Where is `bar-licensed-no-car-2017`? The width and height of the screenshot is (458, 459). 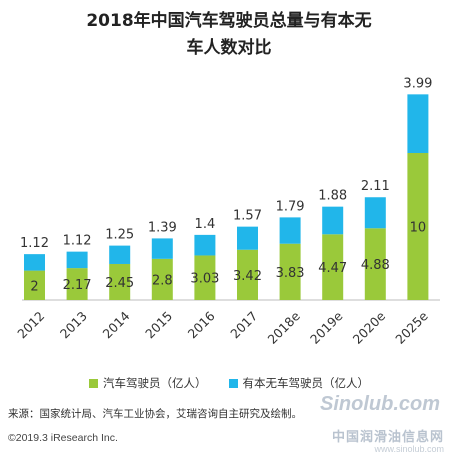 bar-licensed-no-car-2017 is located at coordinates (247, 238).